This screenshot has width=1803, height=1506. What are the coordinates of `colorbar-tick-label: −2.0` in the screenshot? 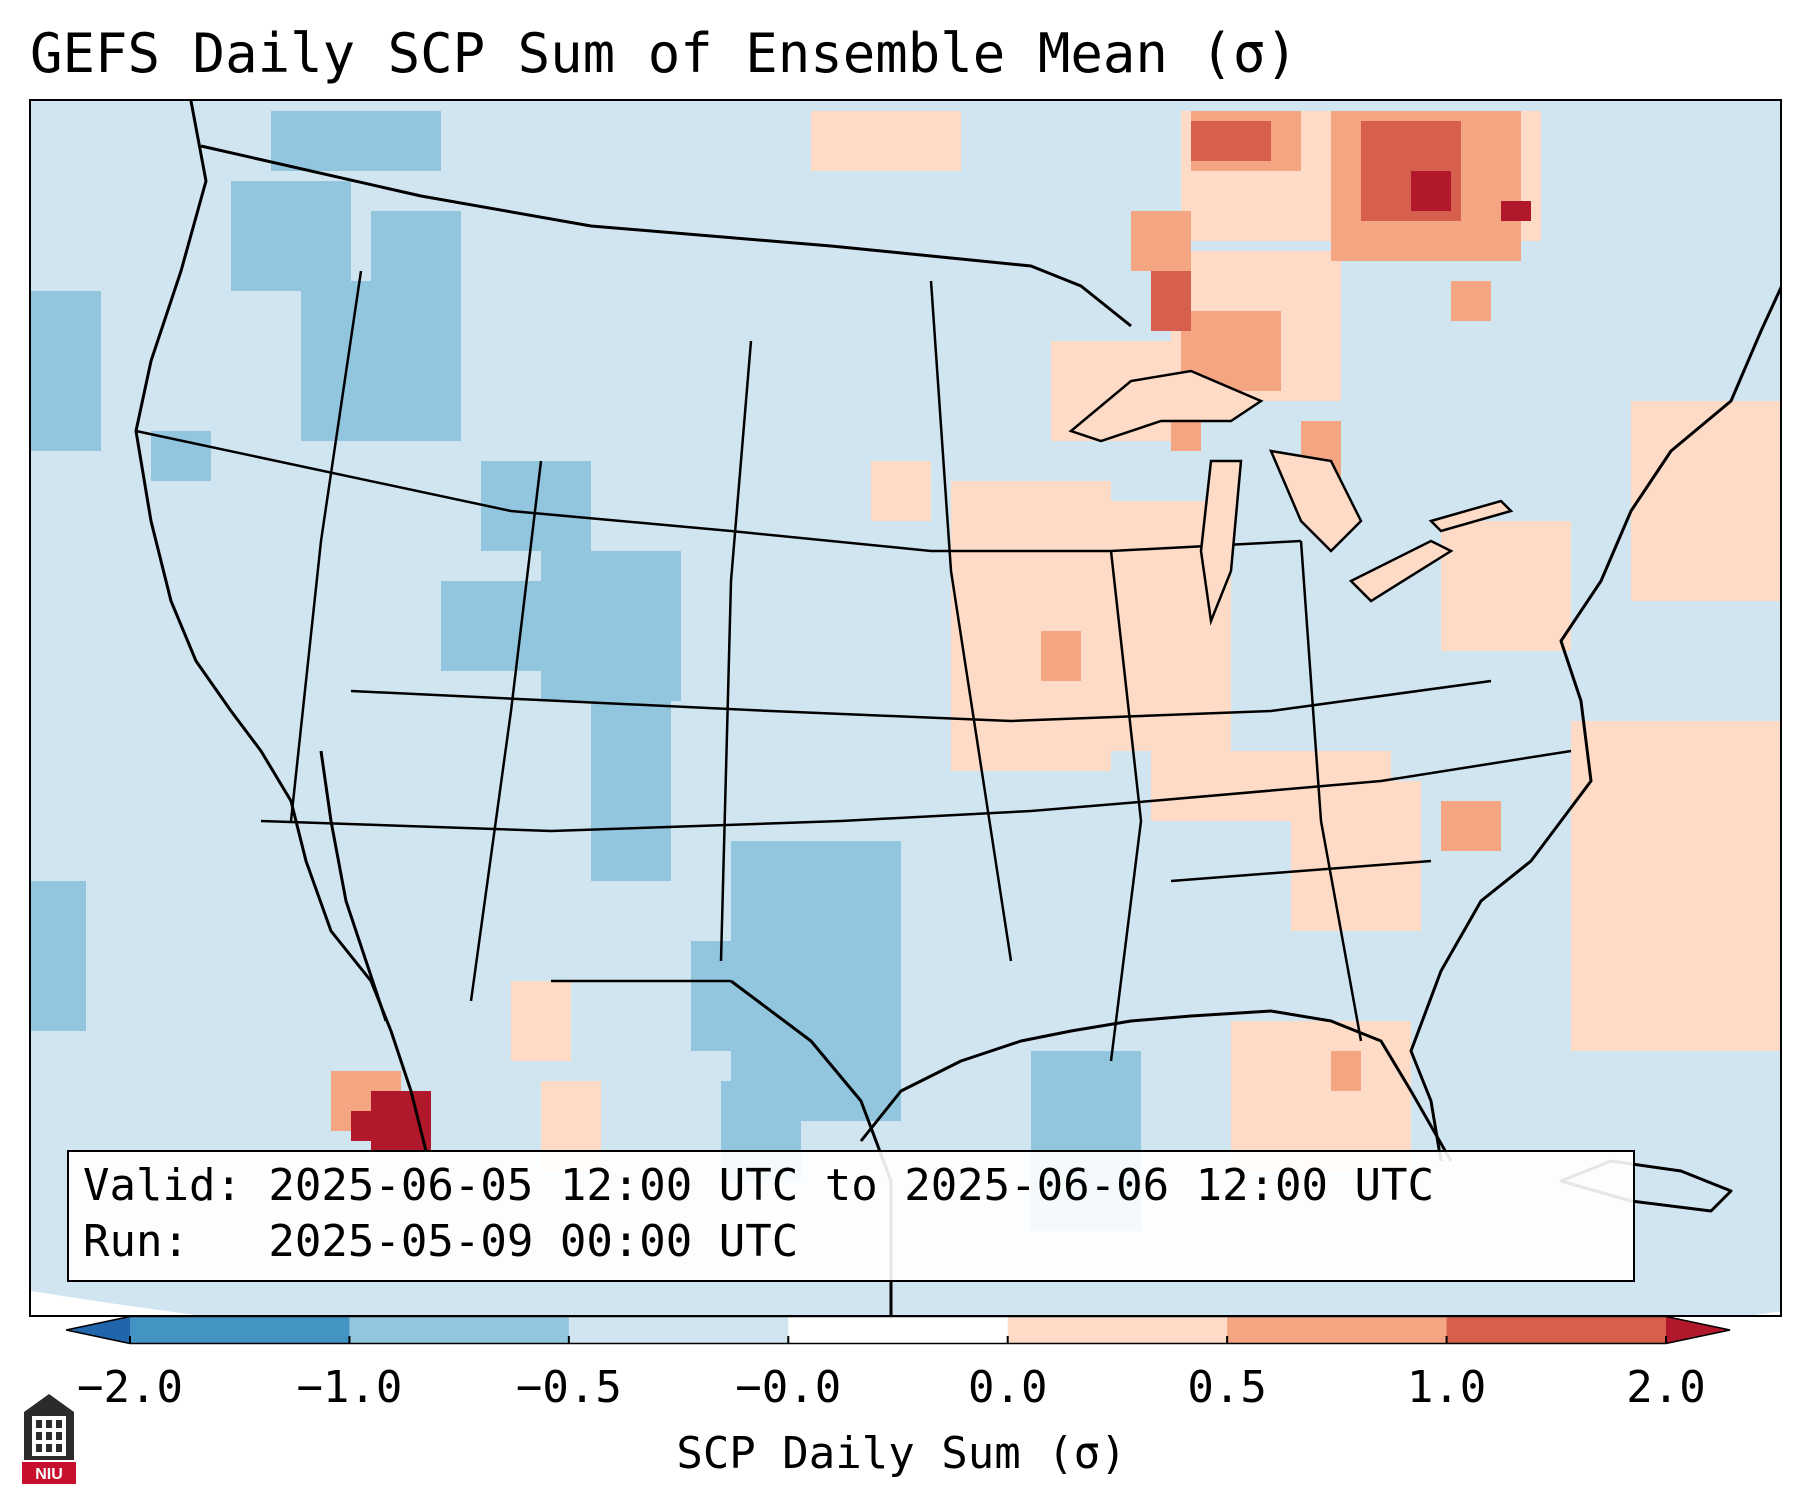 It's located at (130, 1387).